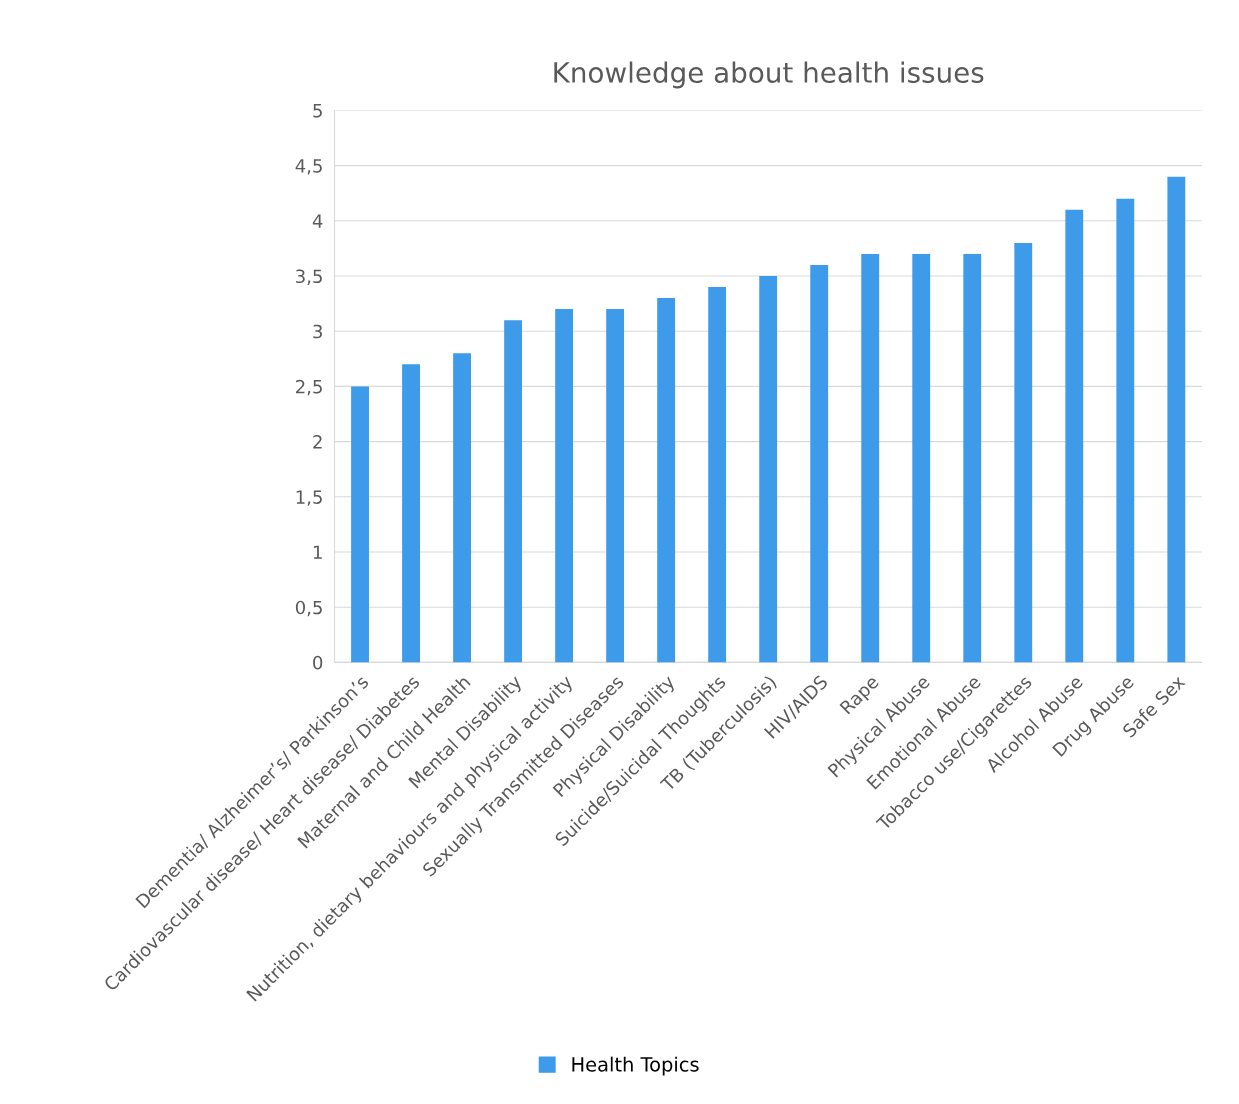  Describe the element at coordinates (769, 75) in the screenshot. I see `chart-title: Knowledge about health issues` at that location.